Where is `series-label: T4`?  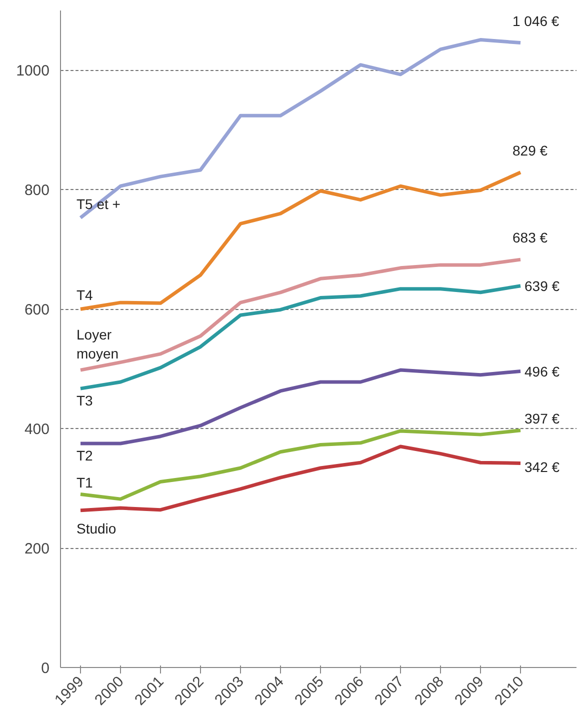 series-label: T4 is located at coordinates (85, 295).